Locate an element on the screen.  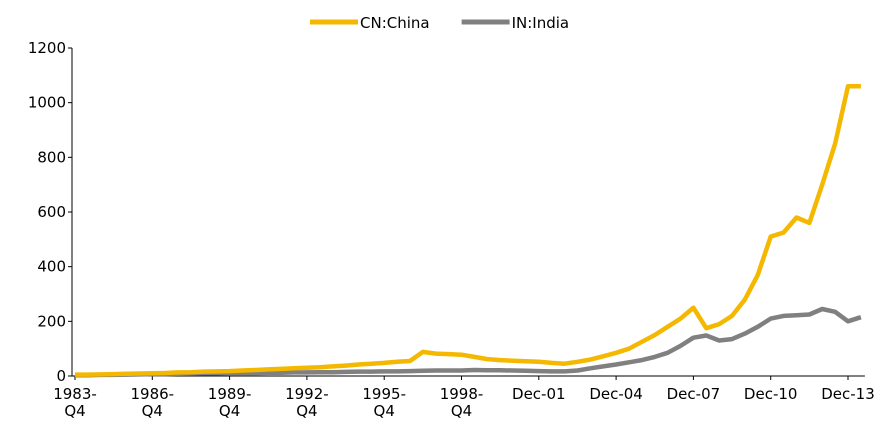
y-tick-label: 200 is located at coordinates (51, 321).